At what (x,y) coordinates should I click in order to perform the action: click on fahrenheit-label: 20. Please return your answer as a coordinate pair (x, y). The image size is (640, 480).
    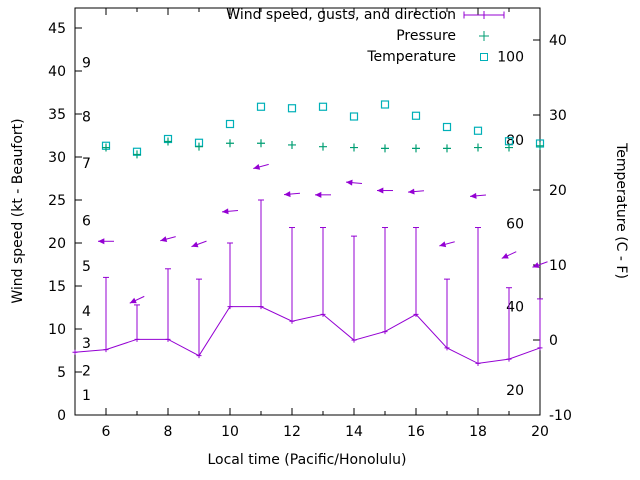
    Looking at the image, I should click on (515, 391).